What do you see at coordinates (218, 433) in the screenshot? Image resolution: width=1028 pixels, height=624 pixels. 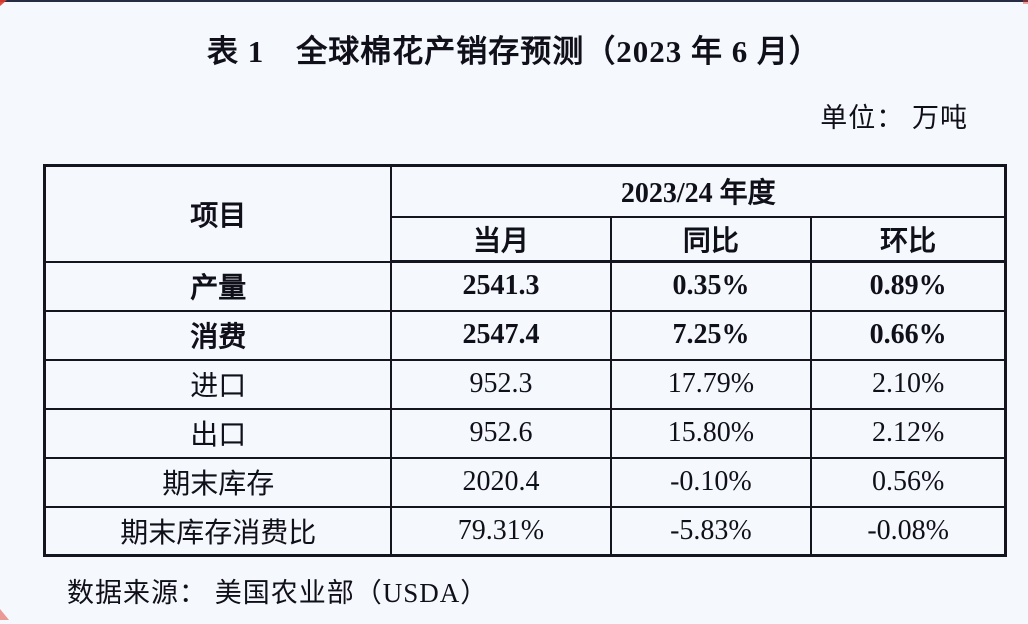 I see `row-label: 出口` at bounding box center [218, 433].